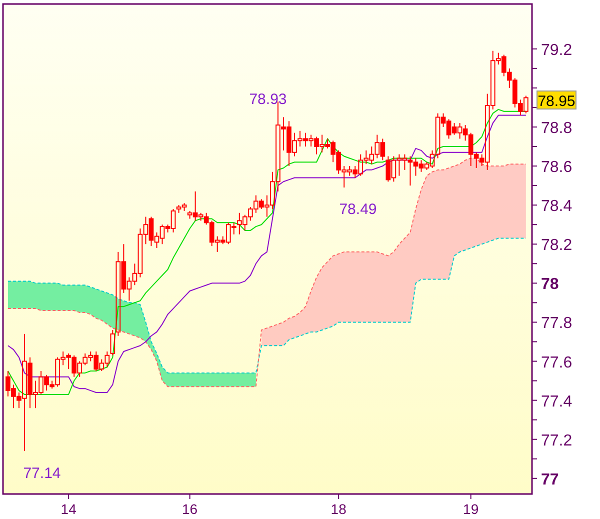 This screenshot has height=519, width=600. Describe the element at coordinates (556, 50) in the screenshot. I see `y-tick-label: 79.2` at that location.